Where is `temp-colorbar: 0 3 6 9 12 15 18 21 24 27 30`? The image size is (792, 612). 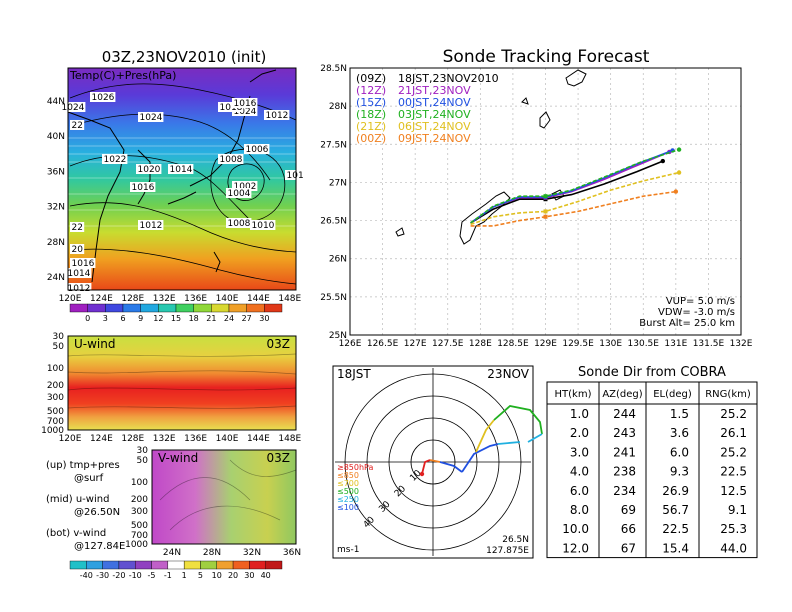 temp-colorbar: 0 3 6 9 12 15 18 21 24 27 30 is located at coordinates (176, 313).